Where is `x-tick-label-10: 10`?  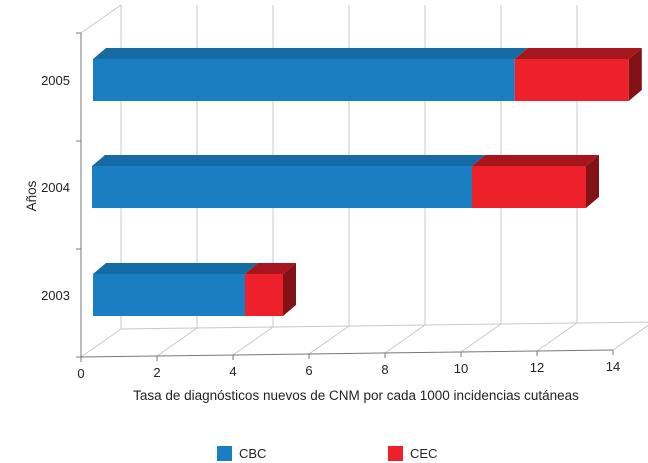 x-tick-label-10: 10 is located at coordinates (461, 368).